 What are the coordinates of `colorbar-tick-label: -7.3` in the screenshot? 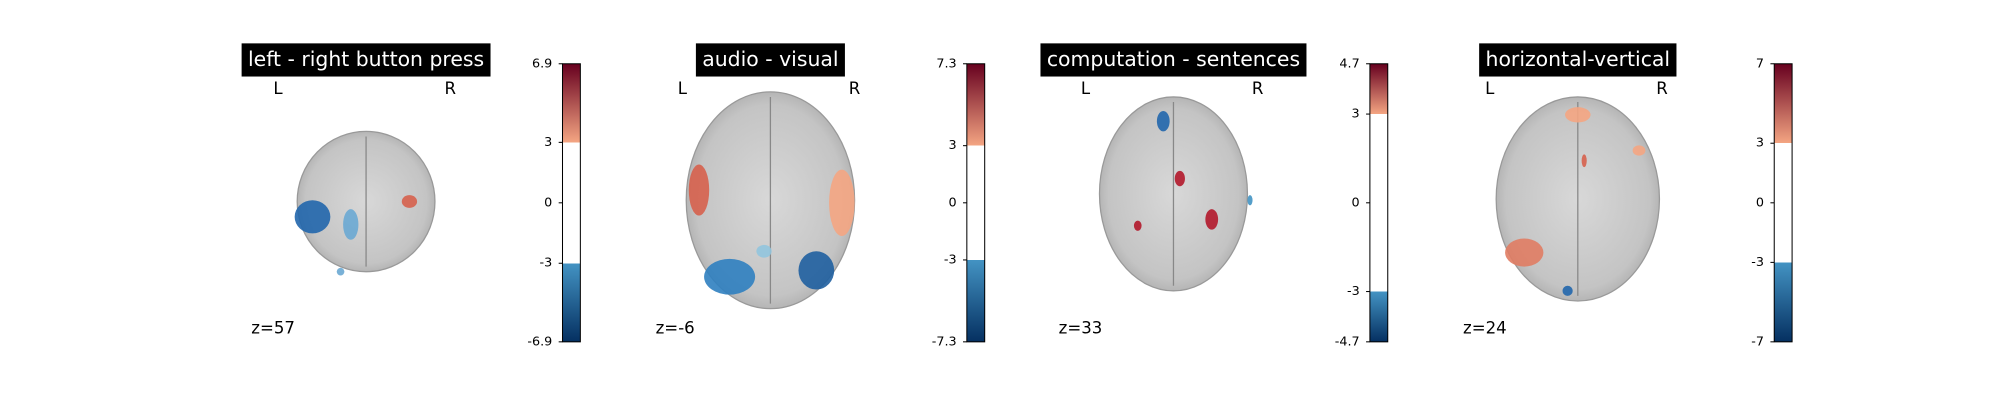 It's located at (944, 341).